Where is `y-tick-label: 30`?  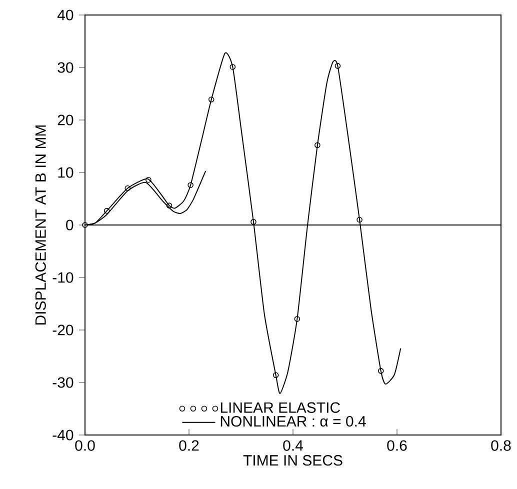 y-tick-label: 30 is located at coordinates (66, 67).